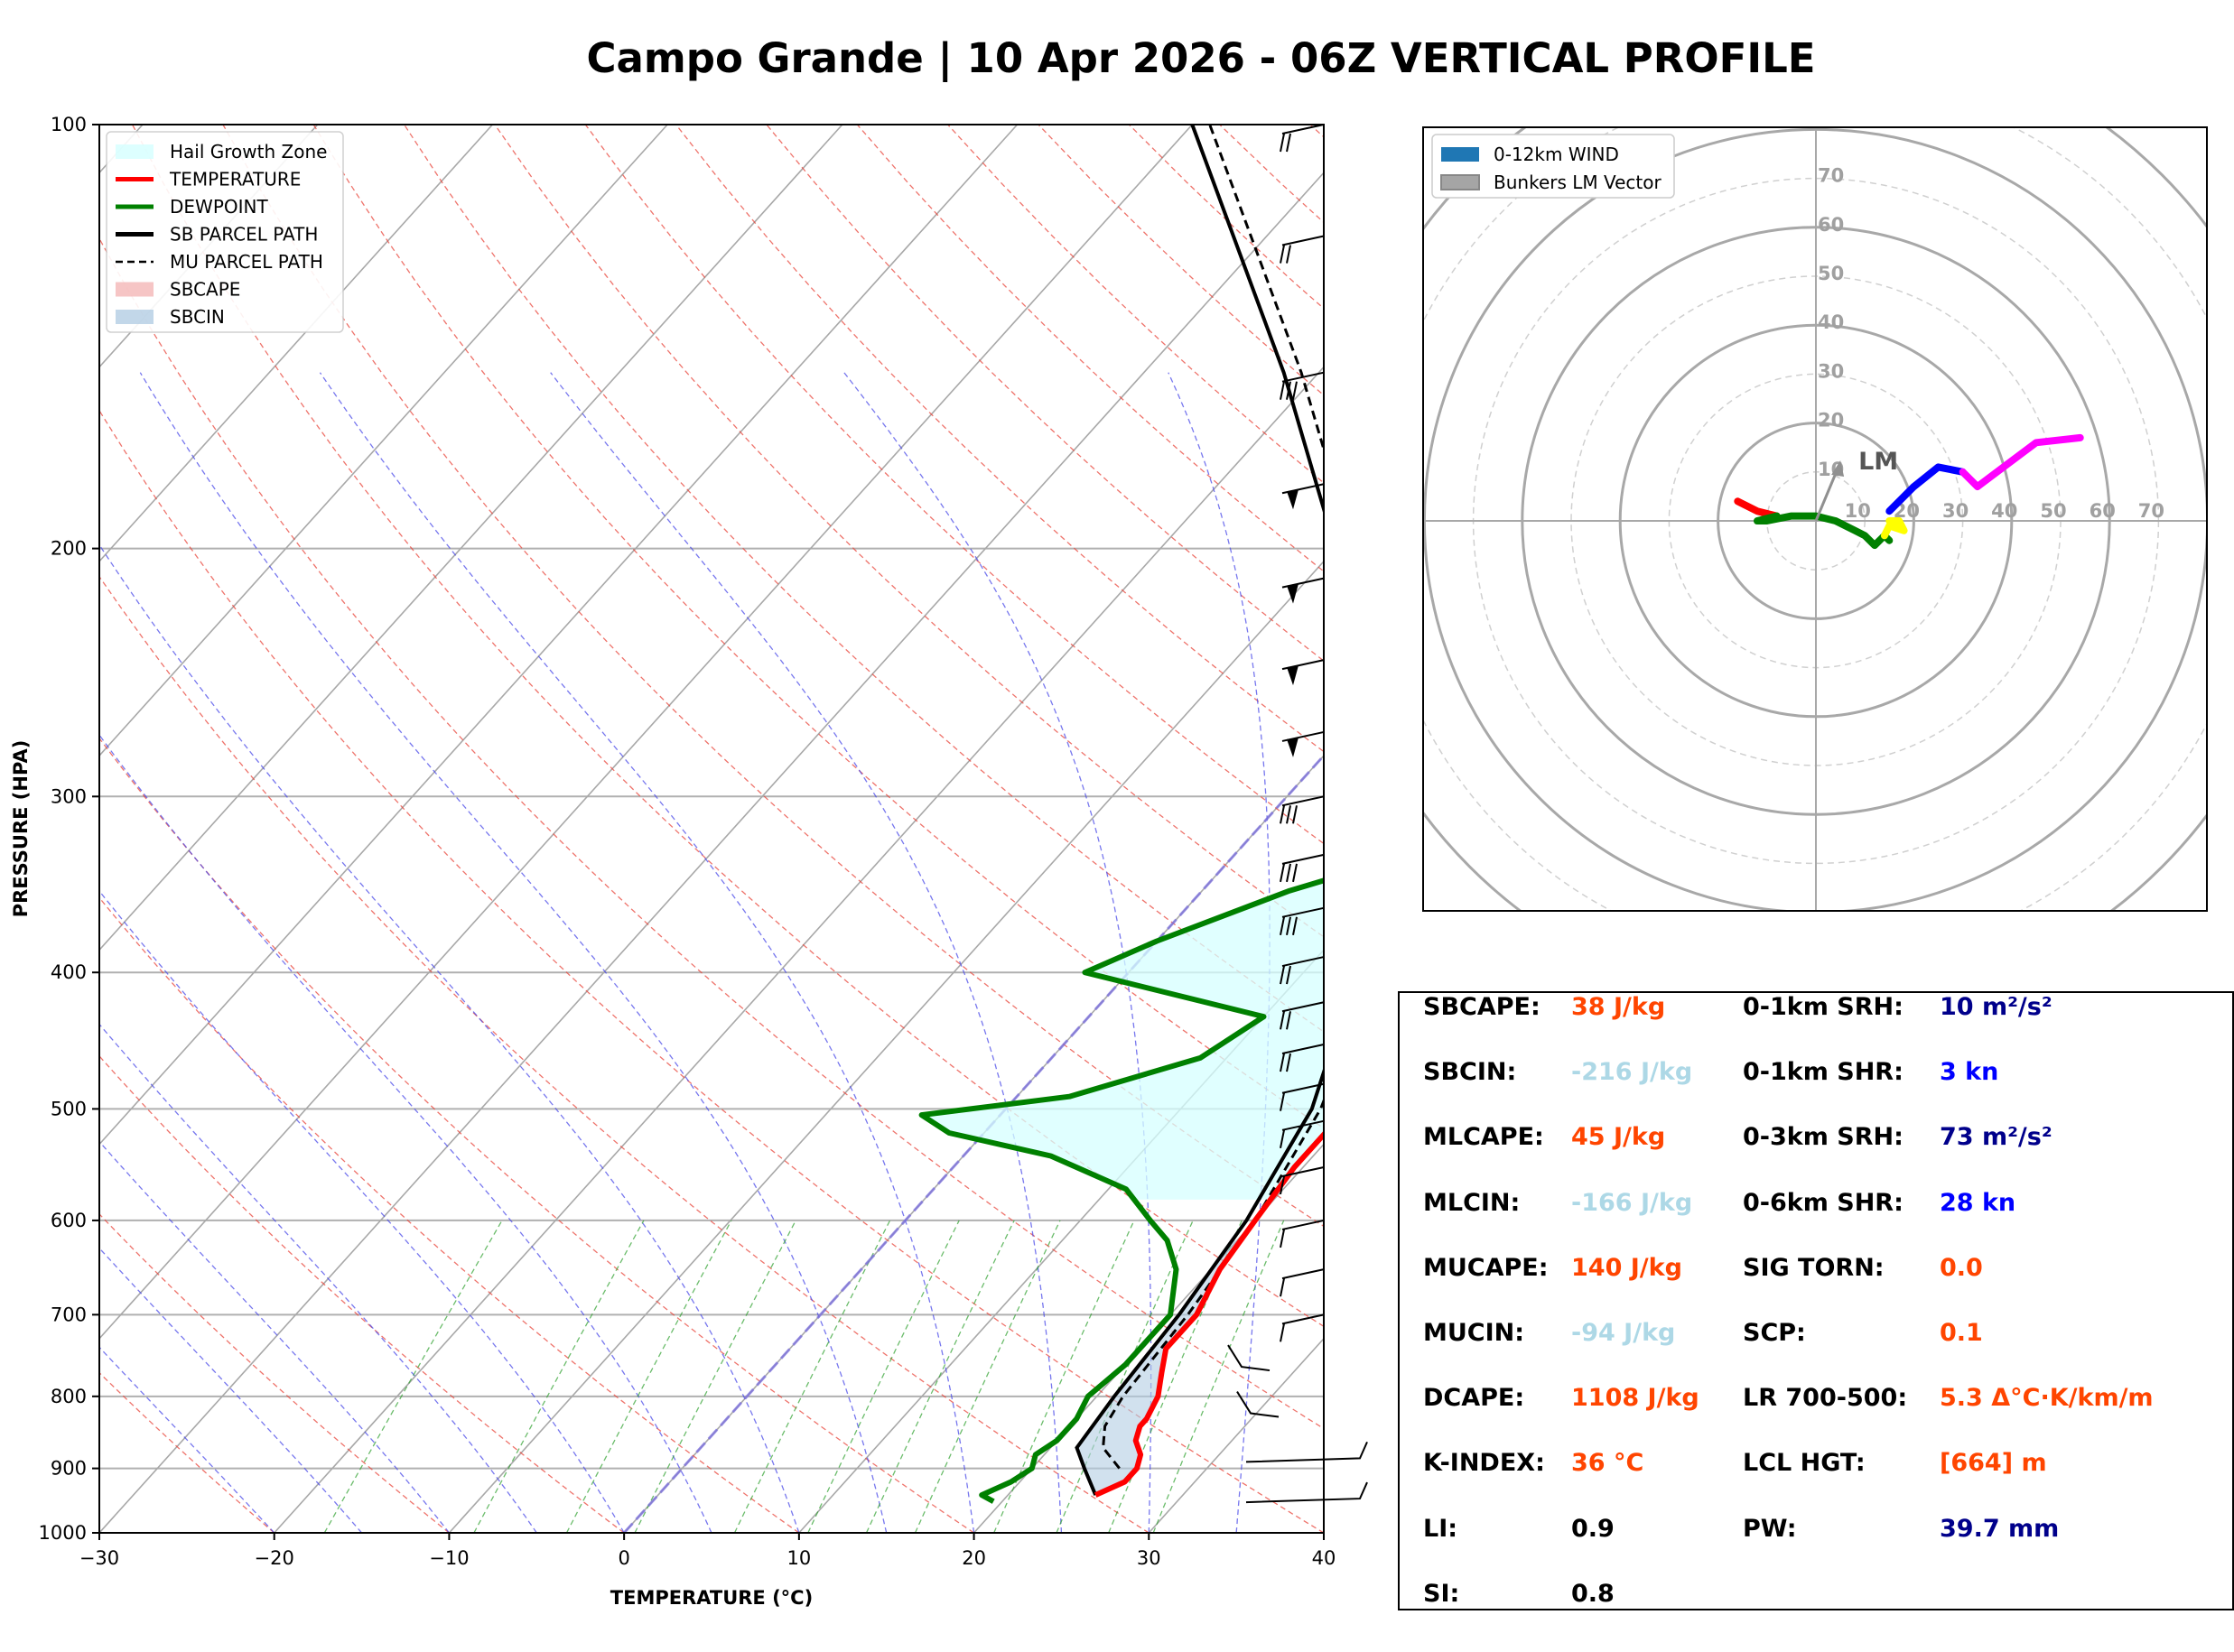 This screenshot has width=2234, height=1652. Describe the element at coordinates (1484, 1463) in the screenshot. I see `stat-label: K-INDEX:` at that location.